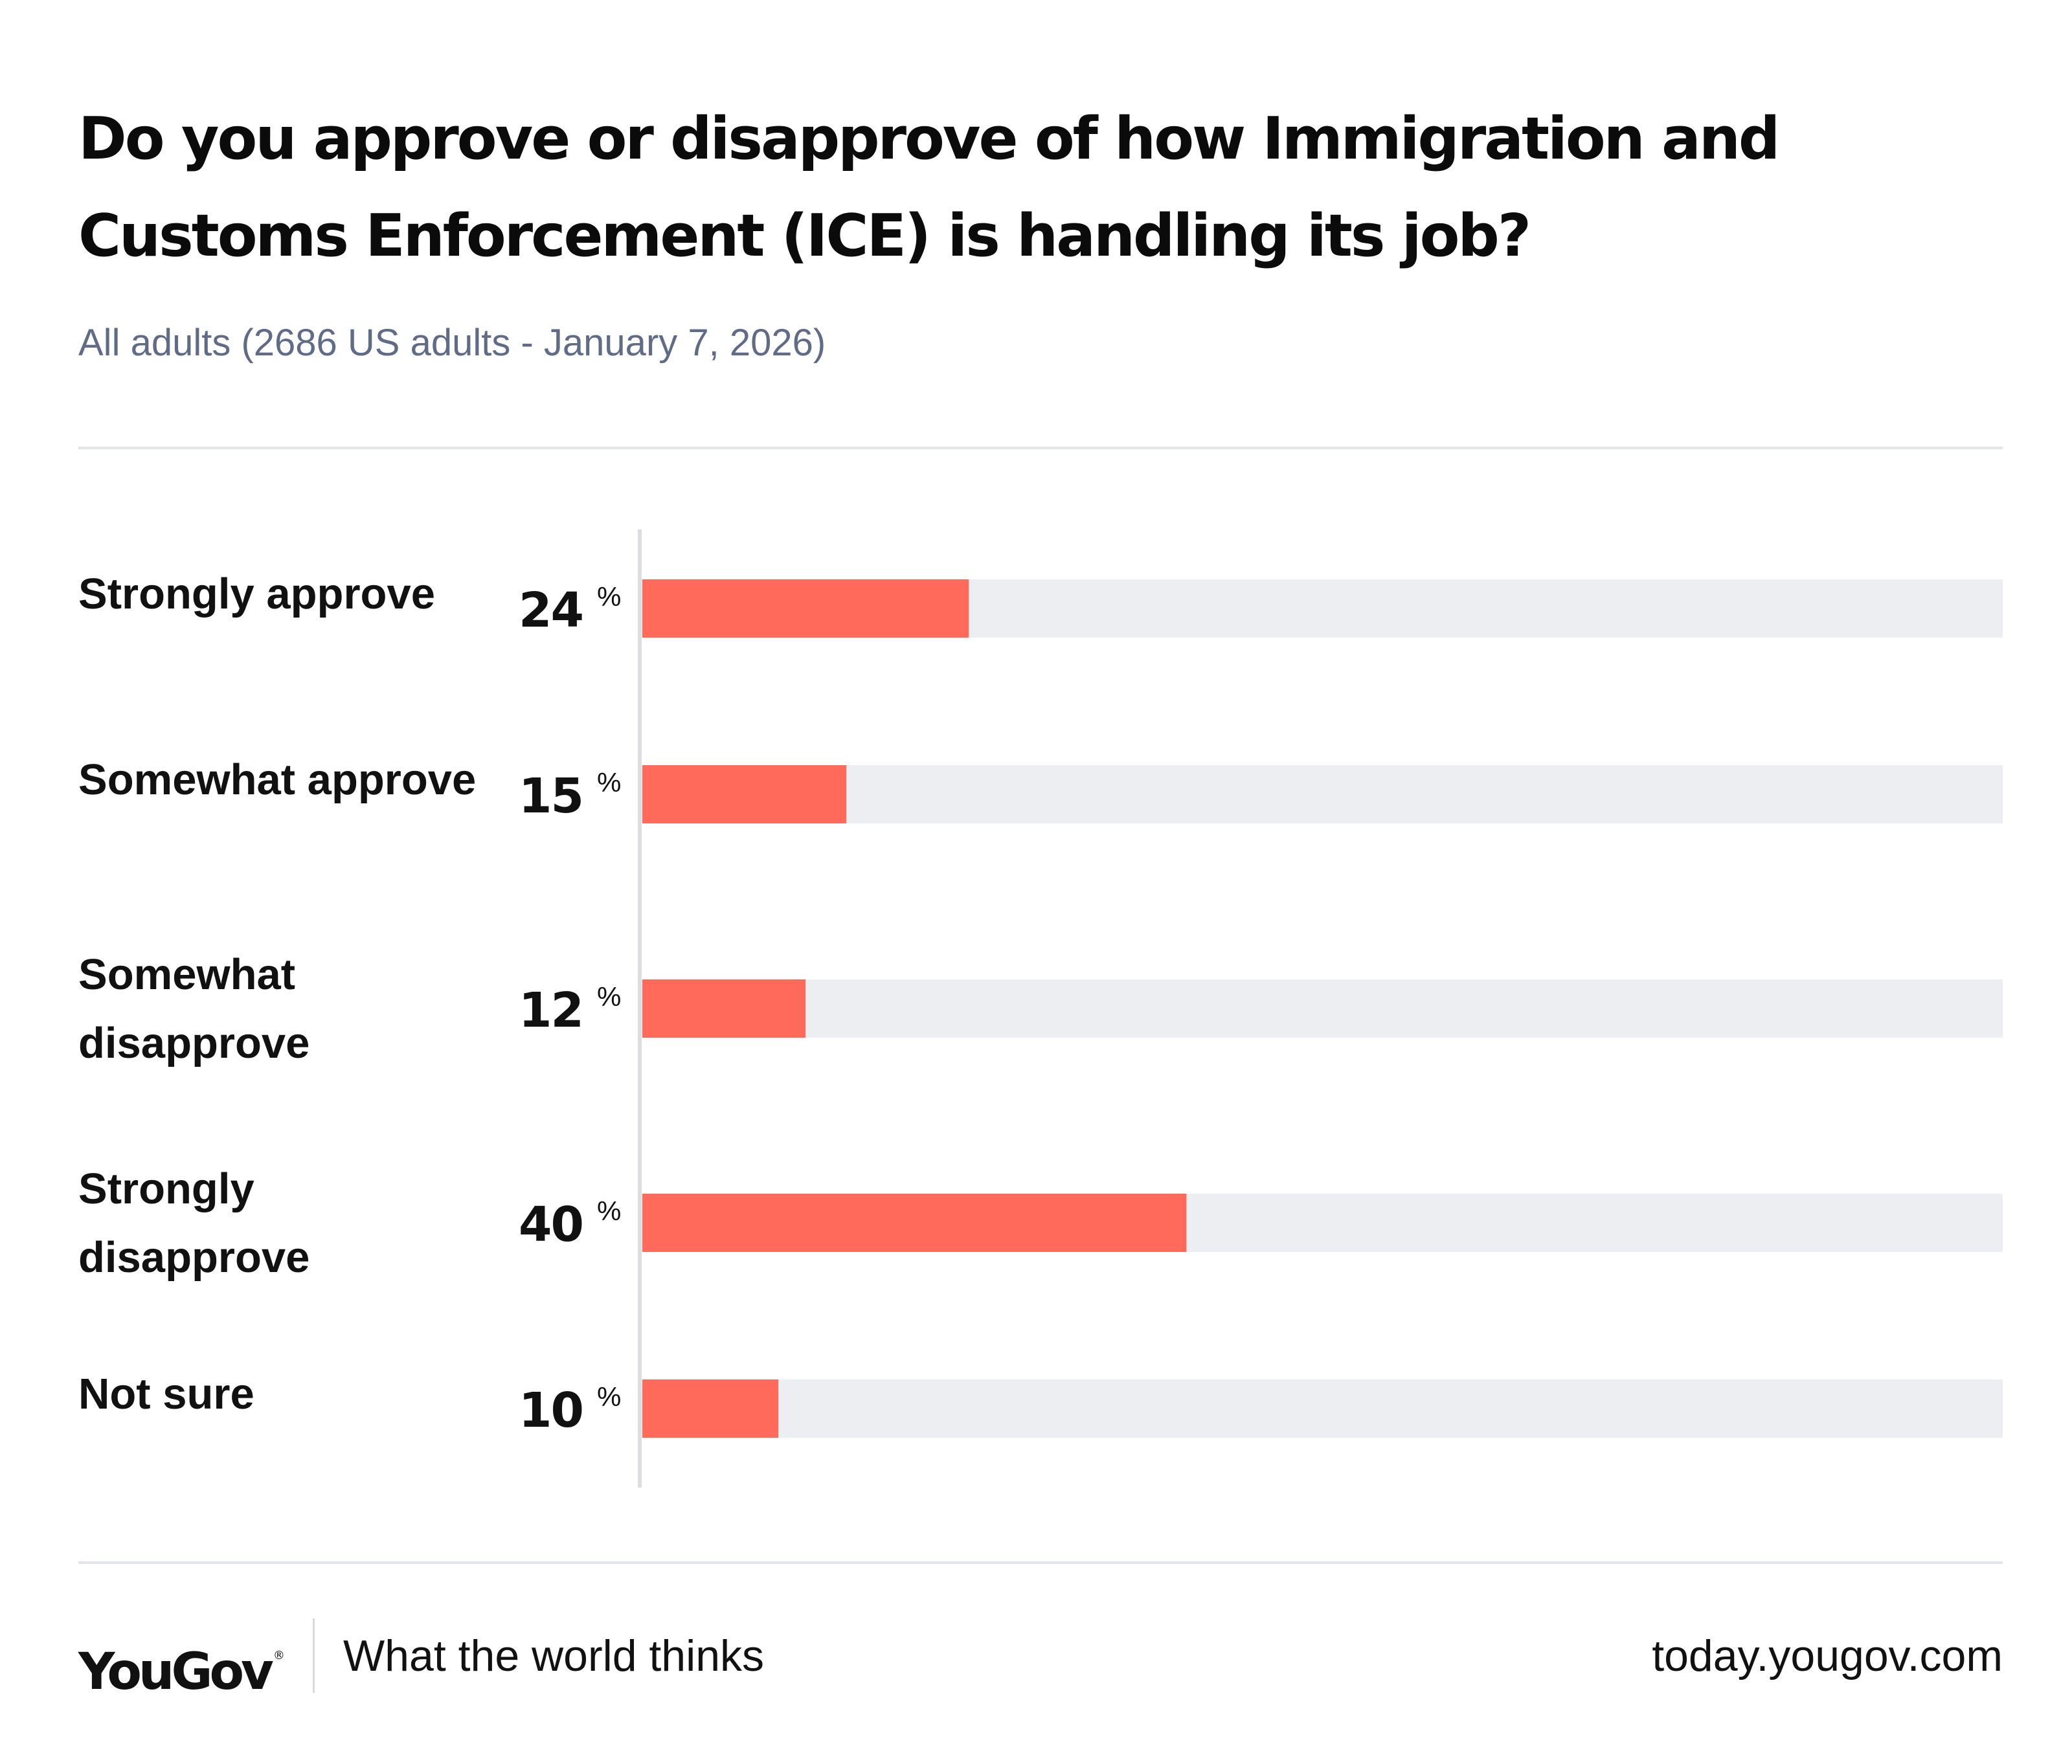  Describe the element at coordinates (1827, 1656) in the screenshot. I see `footer-url-link: today.yougov.com` at that location.